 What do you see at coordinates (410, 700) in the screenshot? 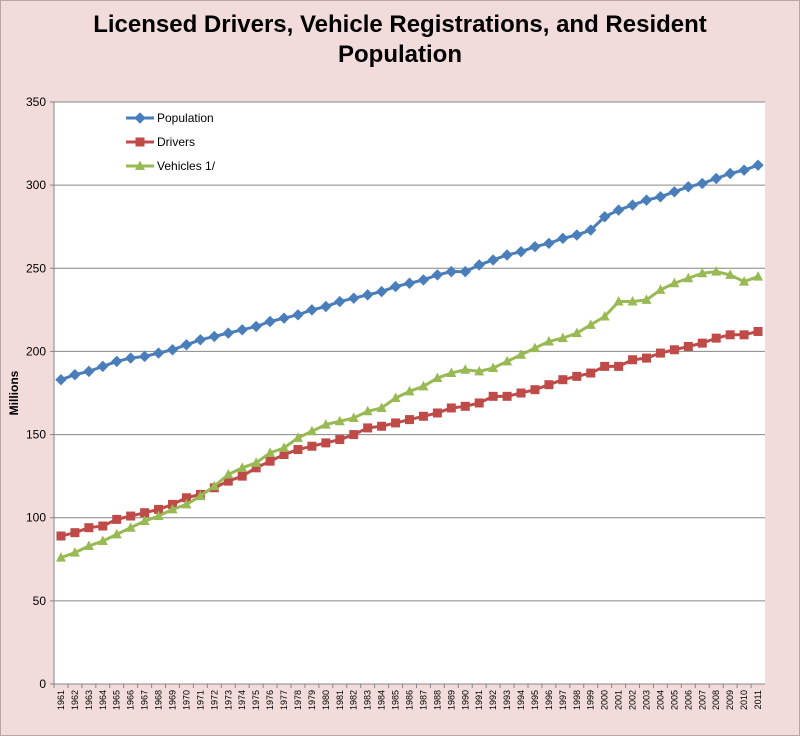
I see `x-tick-label: 1986` at bounding box center [410, 700].